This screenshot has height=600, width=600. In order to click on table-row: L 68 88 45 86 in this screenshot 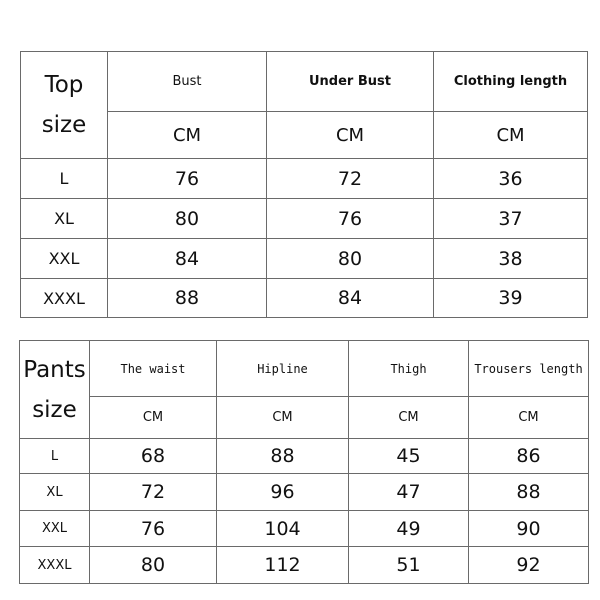, I will do `click(304, 456)`.